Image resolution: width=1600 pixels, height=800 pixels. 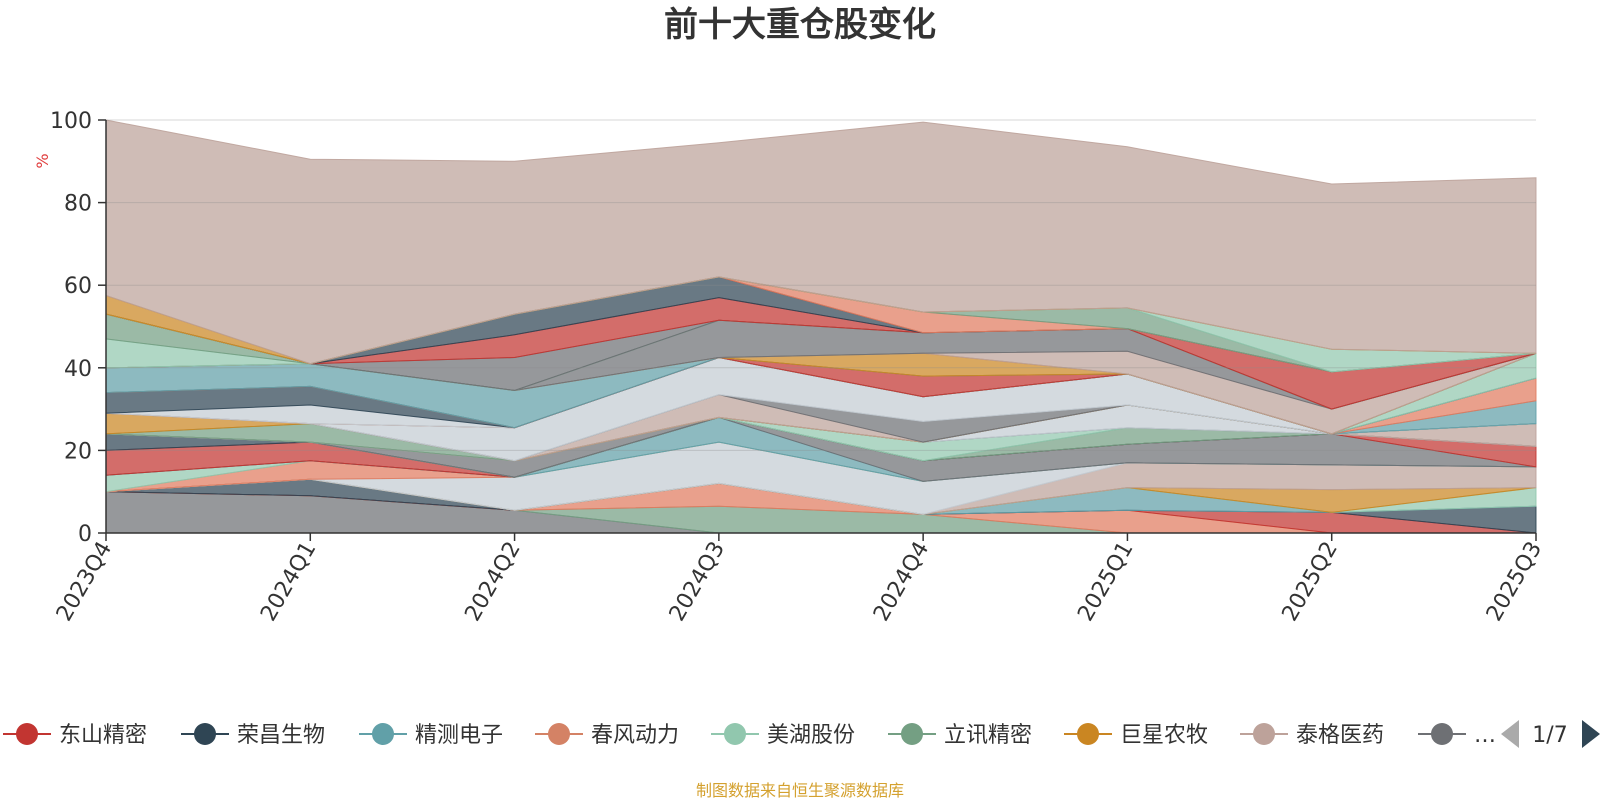 I want to click on legend-item-3: 精测电子, so click(x=431, y=735).